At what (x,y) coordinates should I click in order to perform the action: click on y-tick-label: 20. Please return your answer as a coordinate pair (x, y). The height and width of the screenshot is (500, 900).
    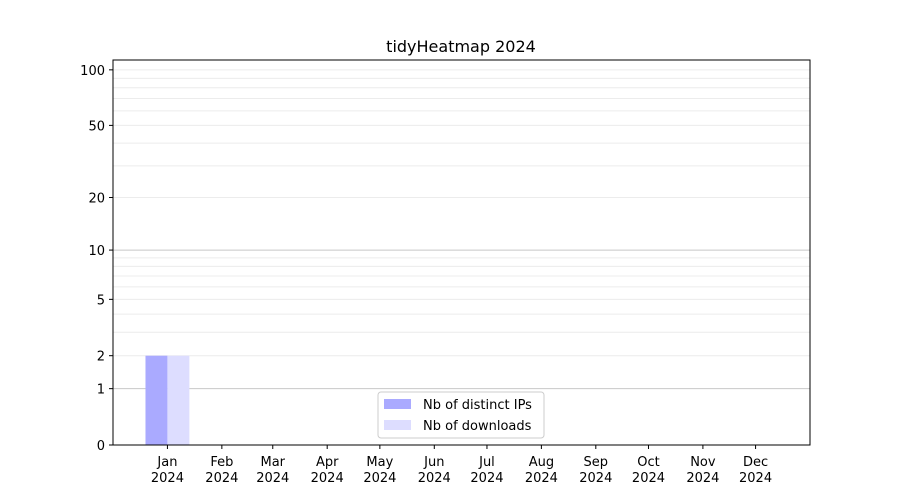
    Looking at the image, I should click on (96, 199).